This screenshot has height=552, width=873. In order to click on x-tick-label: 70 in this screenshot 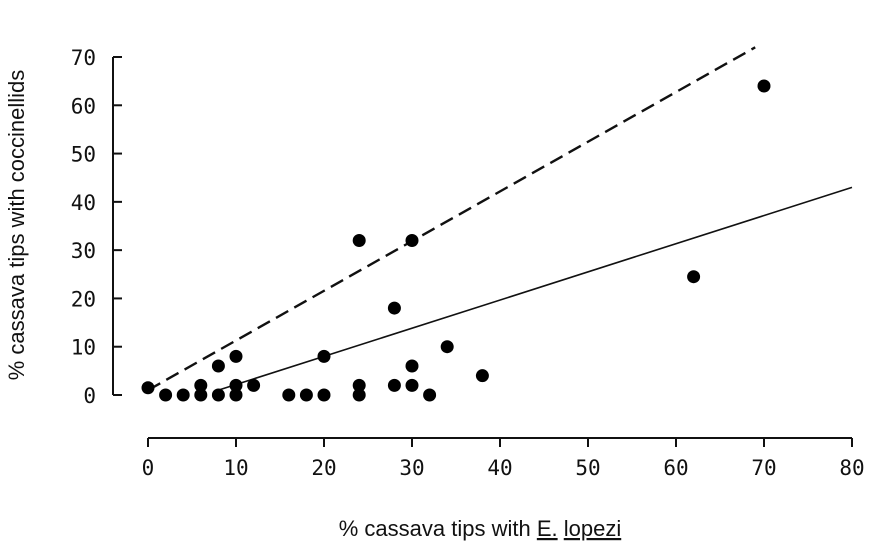, I will do `click(763, 468)`.